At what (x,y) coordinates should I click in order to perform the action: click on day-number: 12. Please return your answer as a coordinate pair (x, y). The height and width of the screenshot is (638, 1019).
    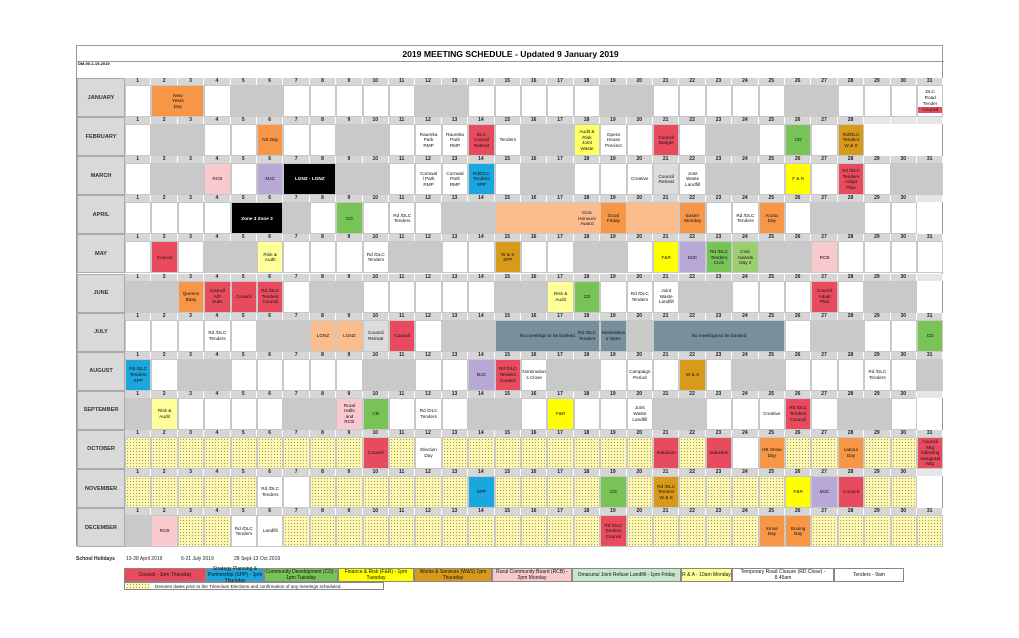
    Looking at the image, I should click on (428, 238).